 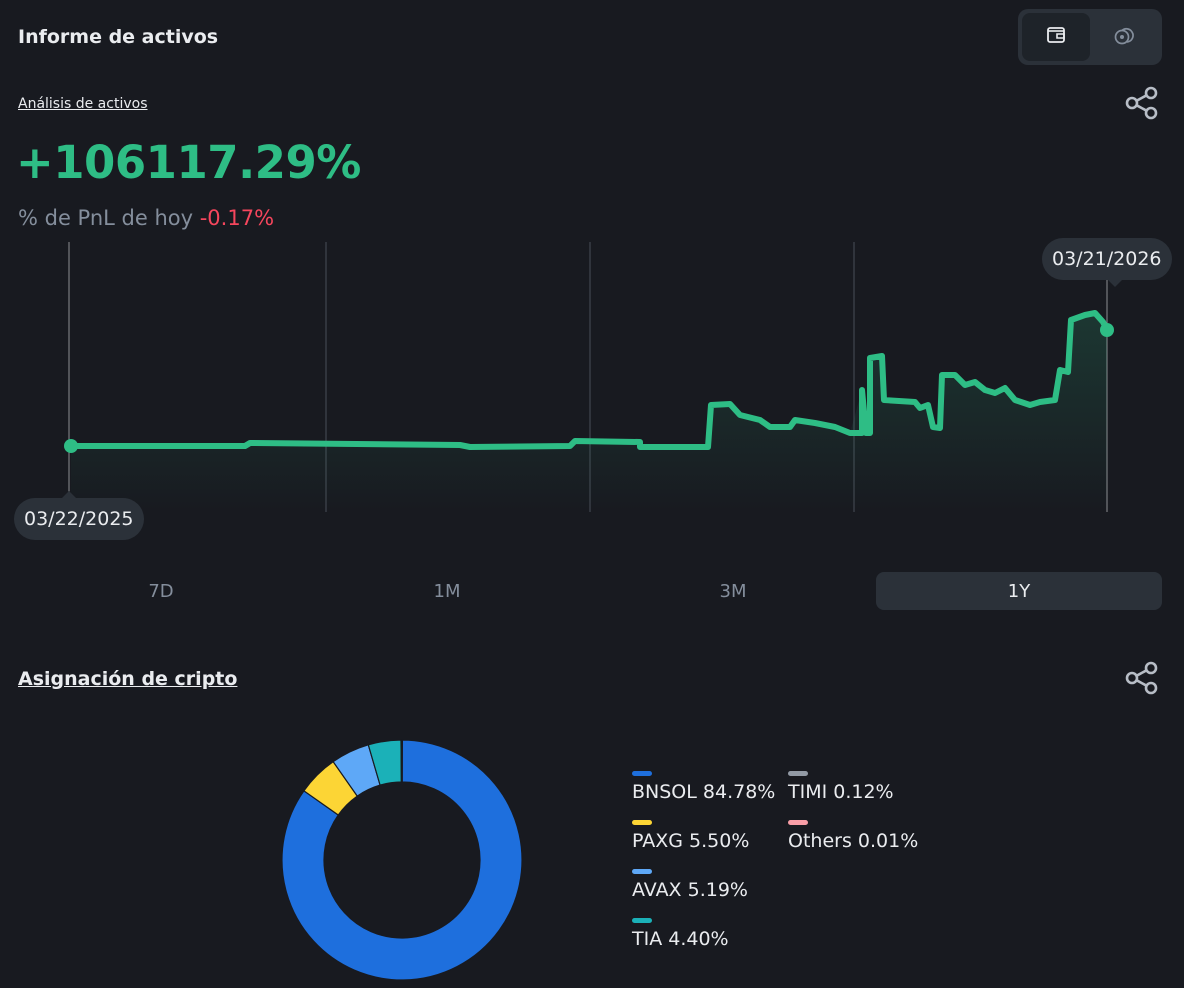 I want to click on crypto-allocation-link: Asignación de cripto, so click(x=128, y=679).